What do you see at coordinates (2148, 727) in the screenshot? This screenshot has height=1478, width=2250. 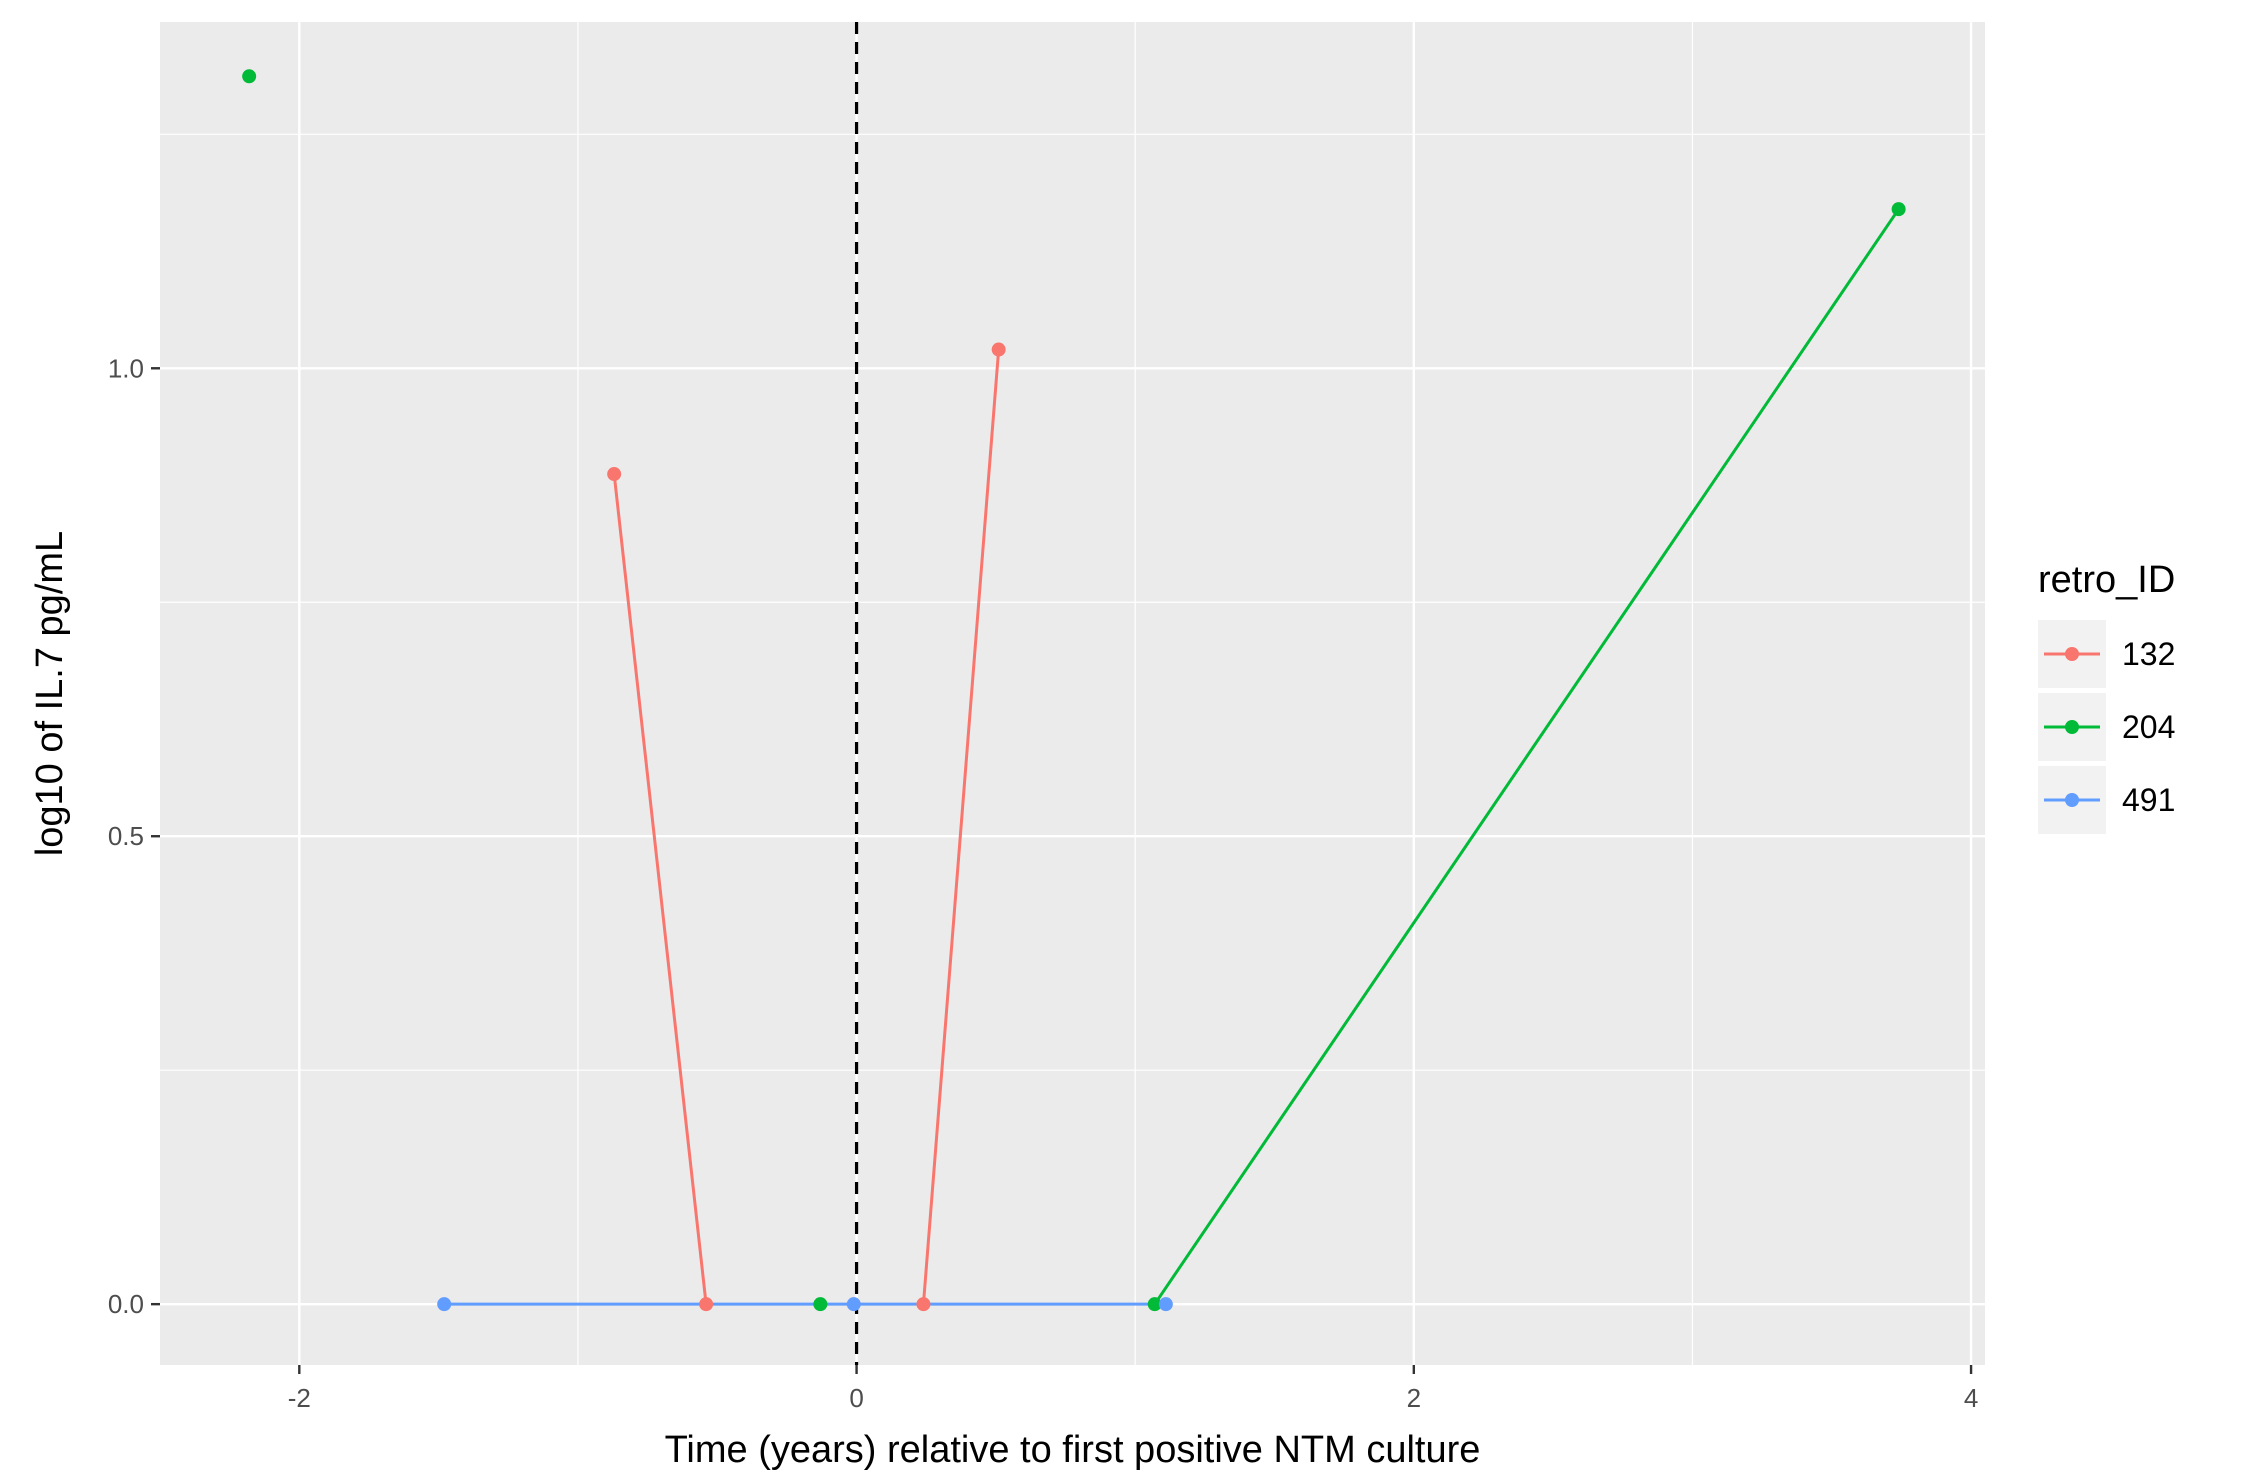 I see `legend-label-204: 204` at bounding box center [2148, 727].